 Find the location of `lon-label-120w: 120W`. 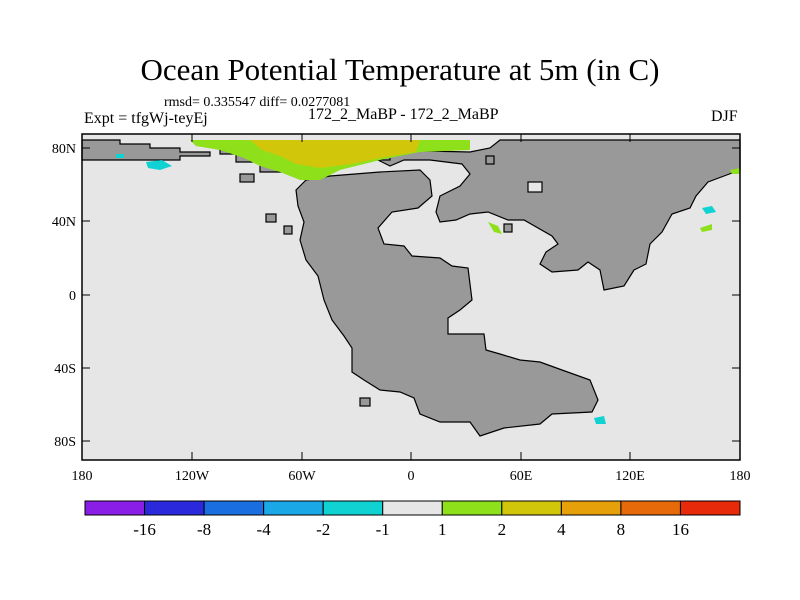

lon-label-120w: 120W is located at coordinates (192, 476).